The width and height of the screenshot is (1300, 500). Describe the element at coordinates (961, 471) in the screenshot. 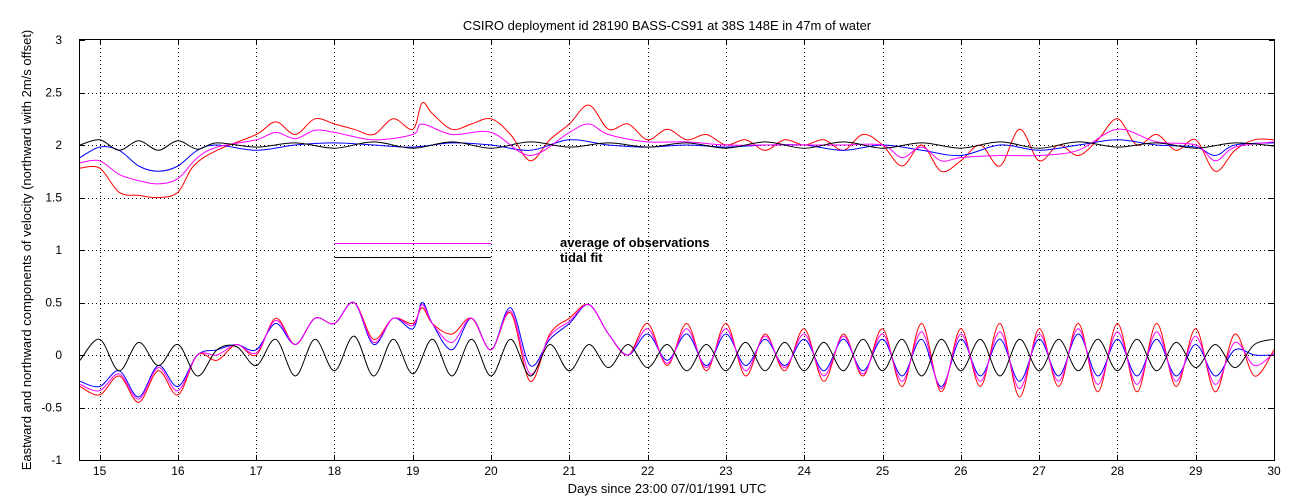

I see `x-tick-label: 26` at that location.